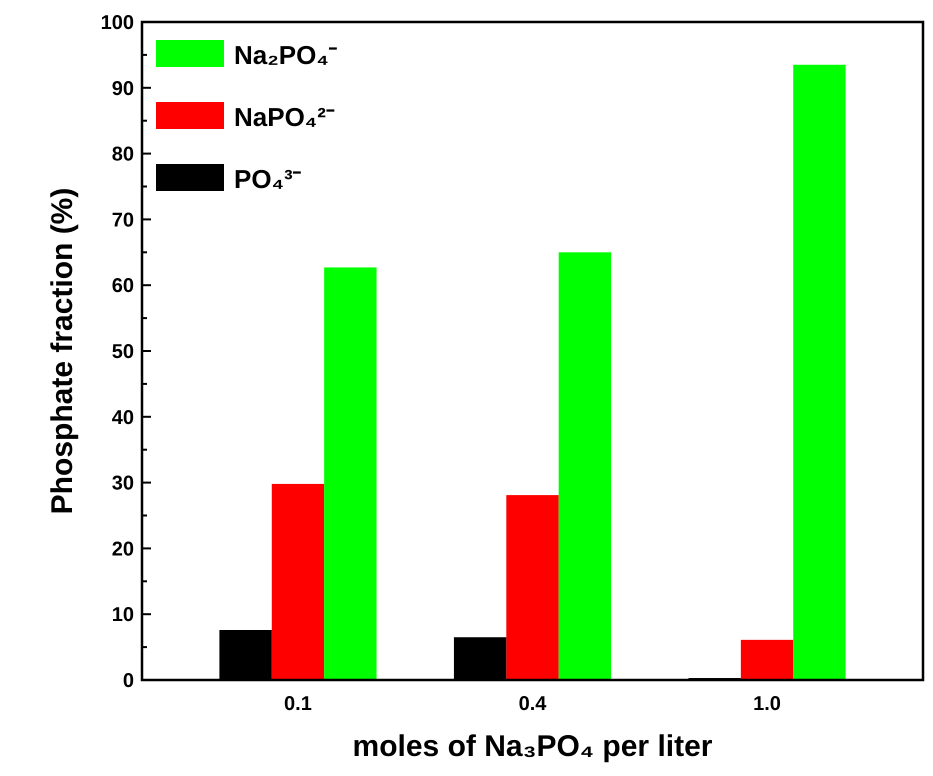 The width and height of the screenshot is (933, 776). Describe the element at coordinates (286, 55) in the screenshot. I see `legend-label: Na₂PO₄⁻` at that location.